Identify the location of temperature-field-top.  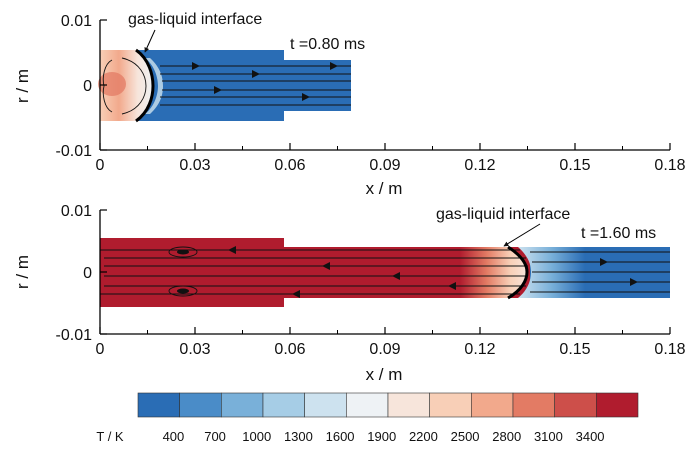
(224, 85).